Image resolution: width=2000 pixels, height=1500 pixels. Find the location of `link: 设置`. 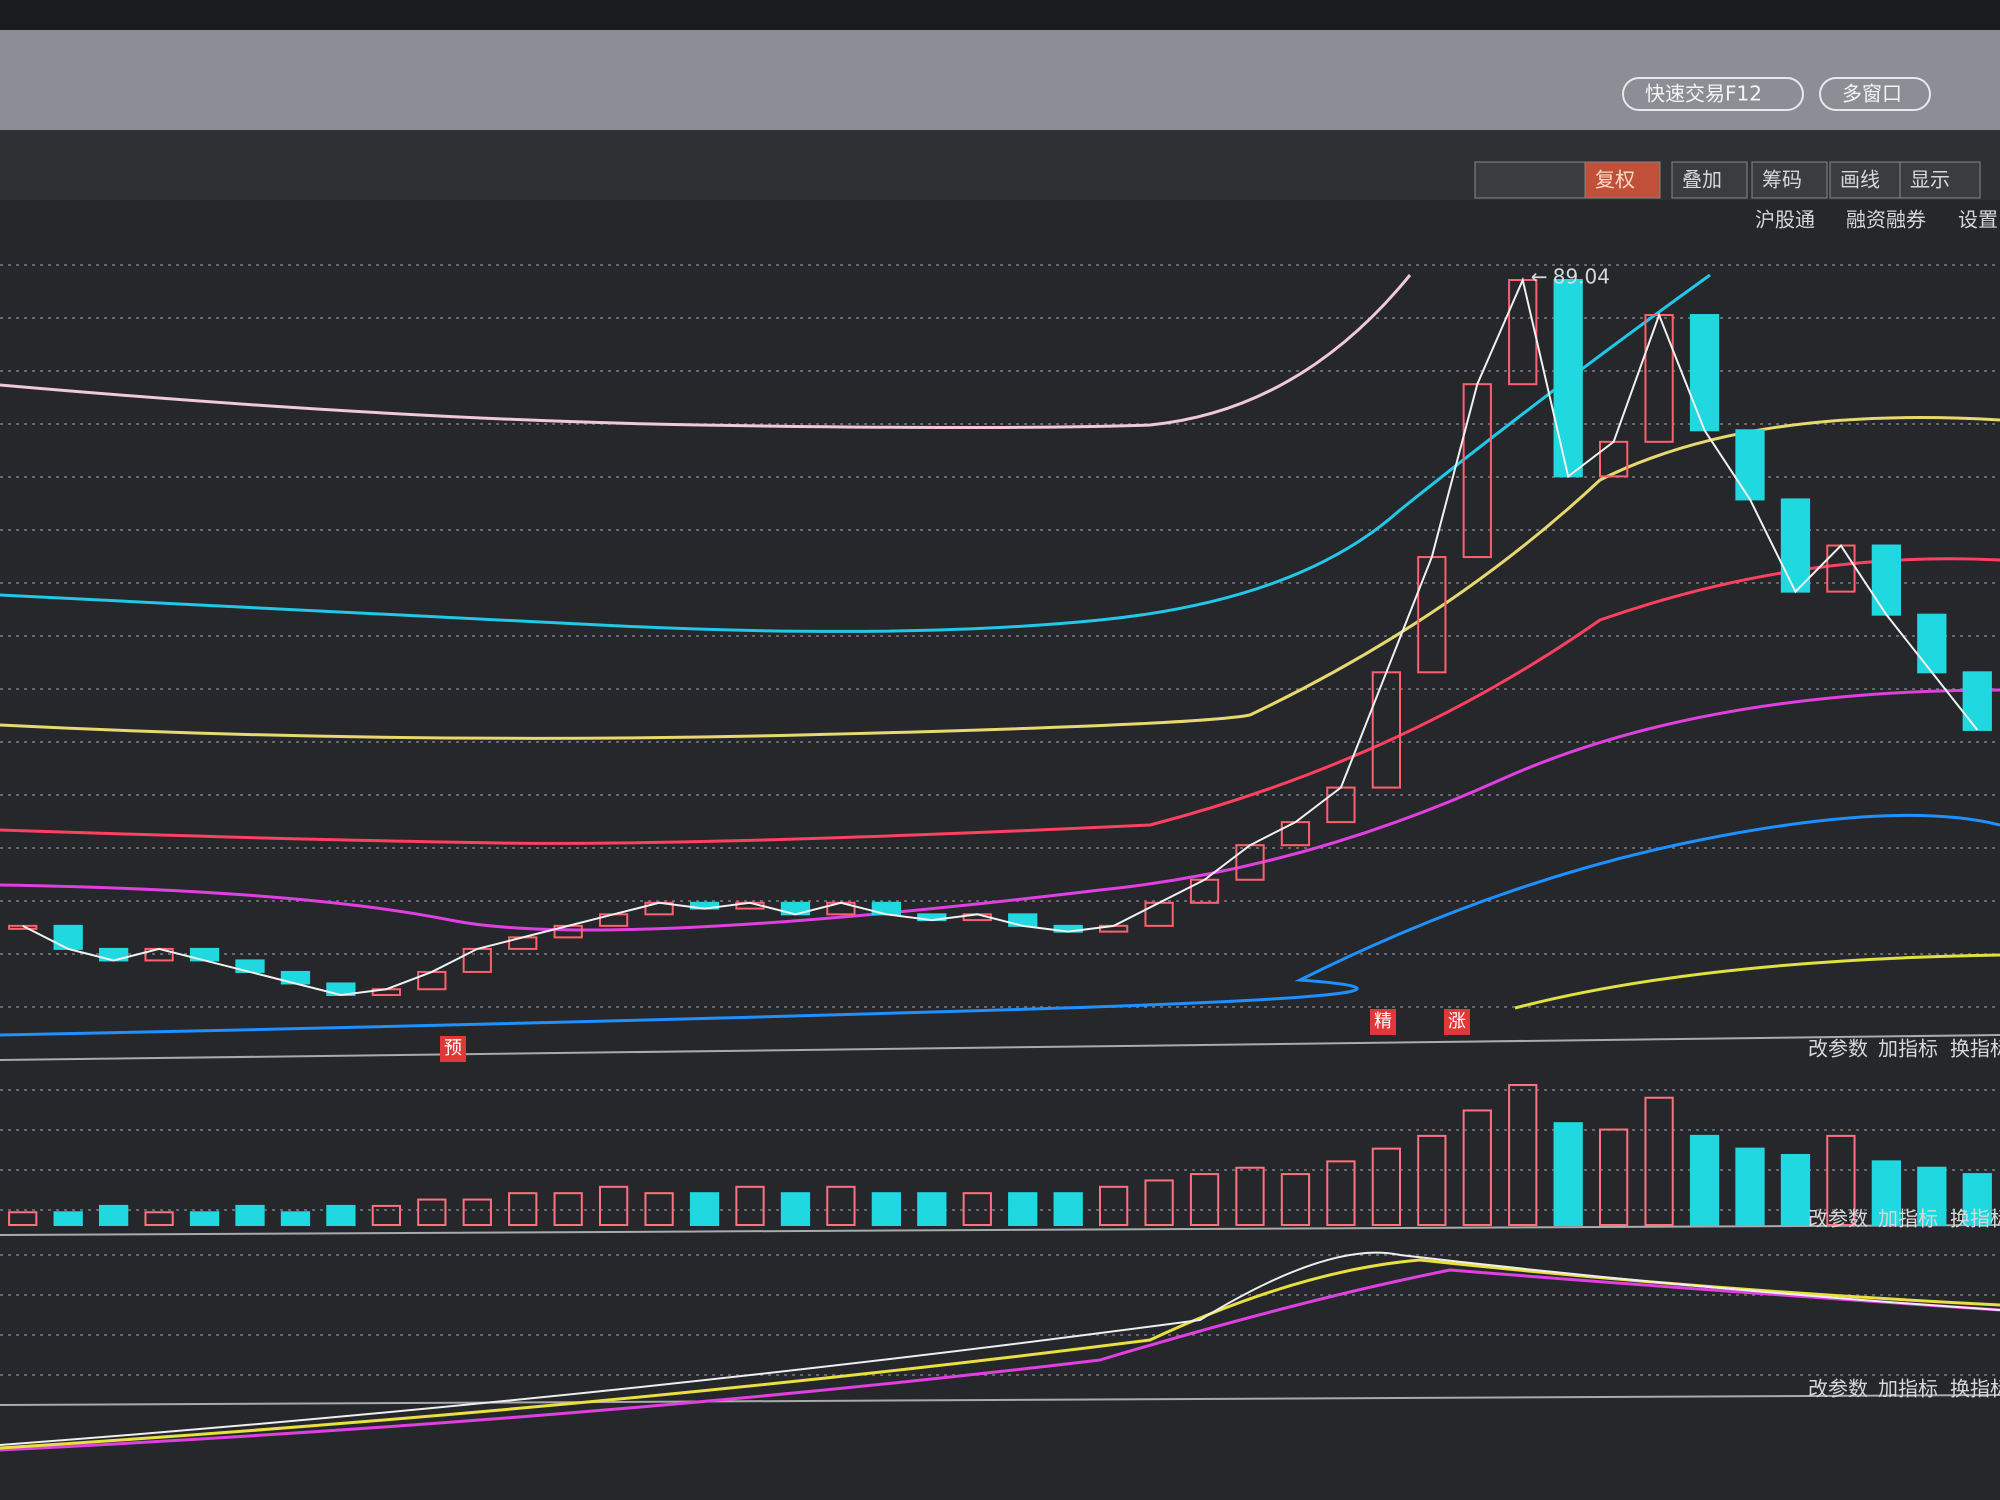

link: 设置 is located at coordinates (1978, 220).